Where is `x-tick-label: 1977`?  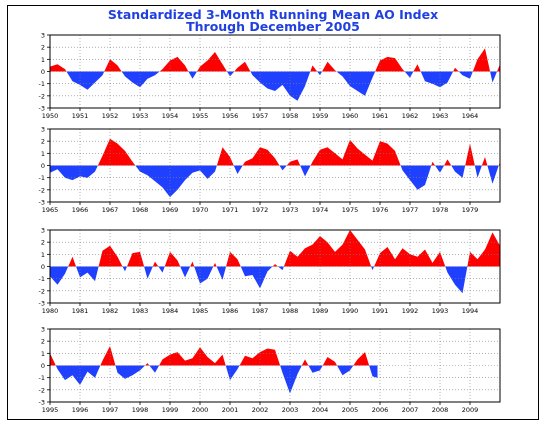
x-tick-label: 1977 is located at coordinates (410, 210).